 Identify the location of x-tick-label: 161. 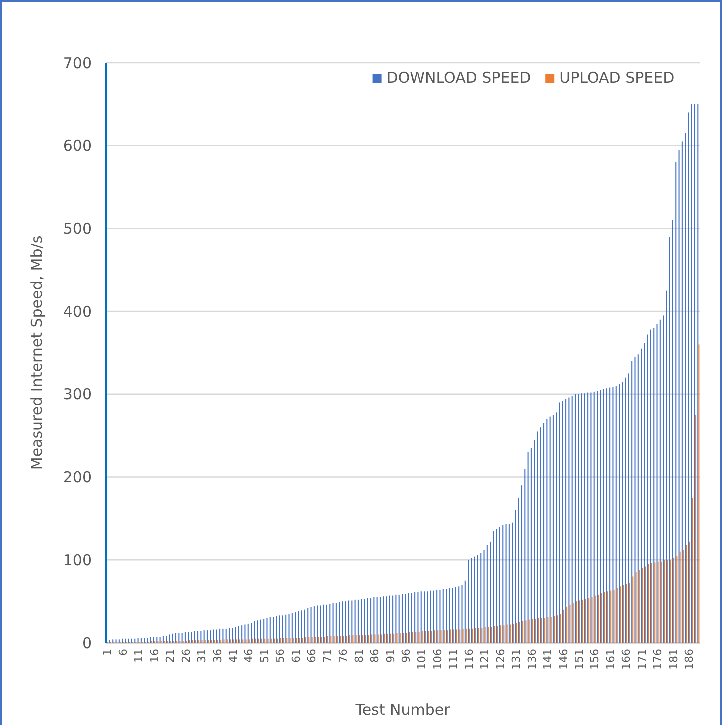
(611, 659).